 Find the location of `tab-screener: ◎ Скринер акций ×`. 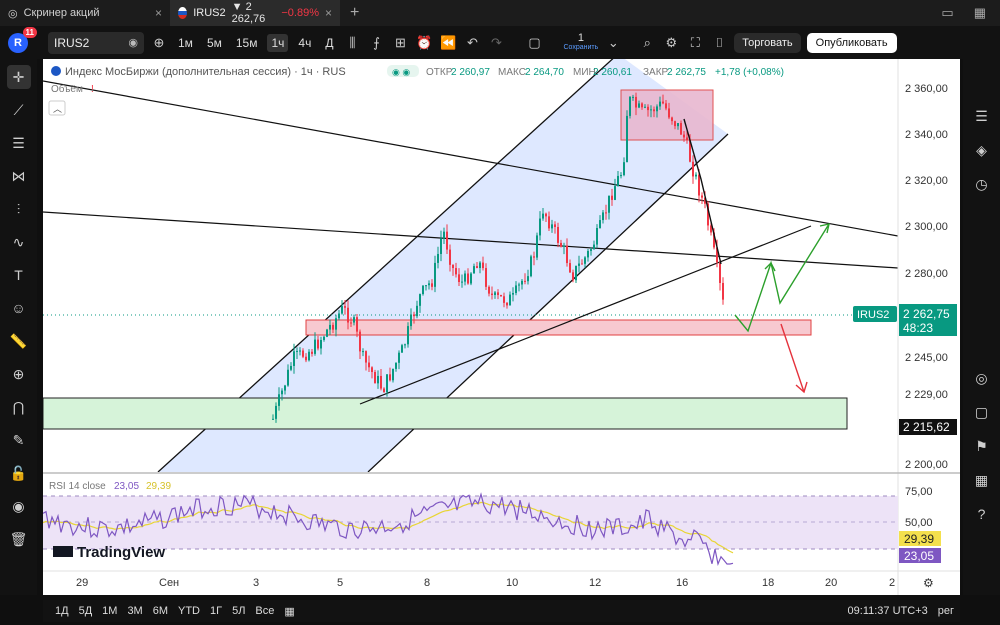

tab-screener: ◎ Скринер акций × is located at coordinates (85, 13).